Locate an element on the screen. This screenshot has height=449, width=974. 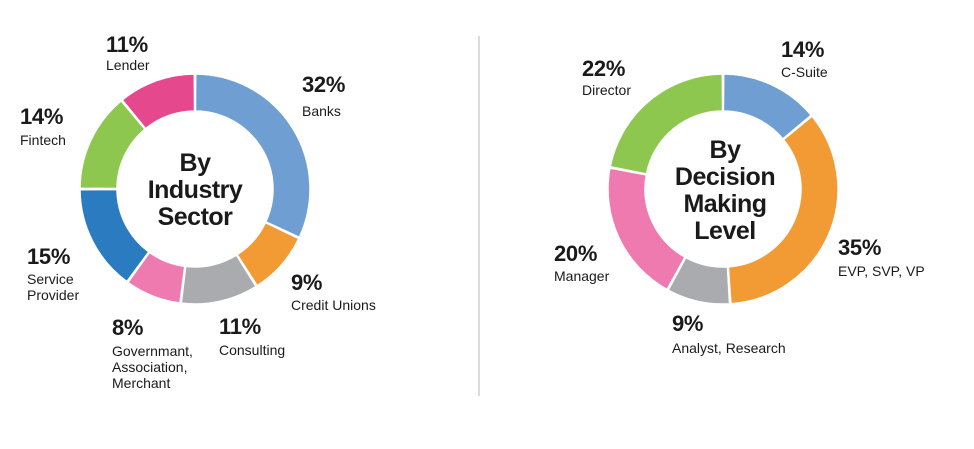
decision-chart-title: By Decision Making Level is located at coordinates (725, 190).